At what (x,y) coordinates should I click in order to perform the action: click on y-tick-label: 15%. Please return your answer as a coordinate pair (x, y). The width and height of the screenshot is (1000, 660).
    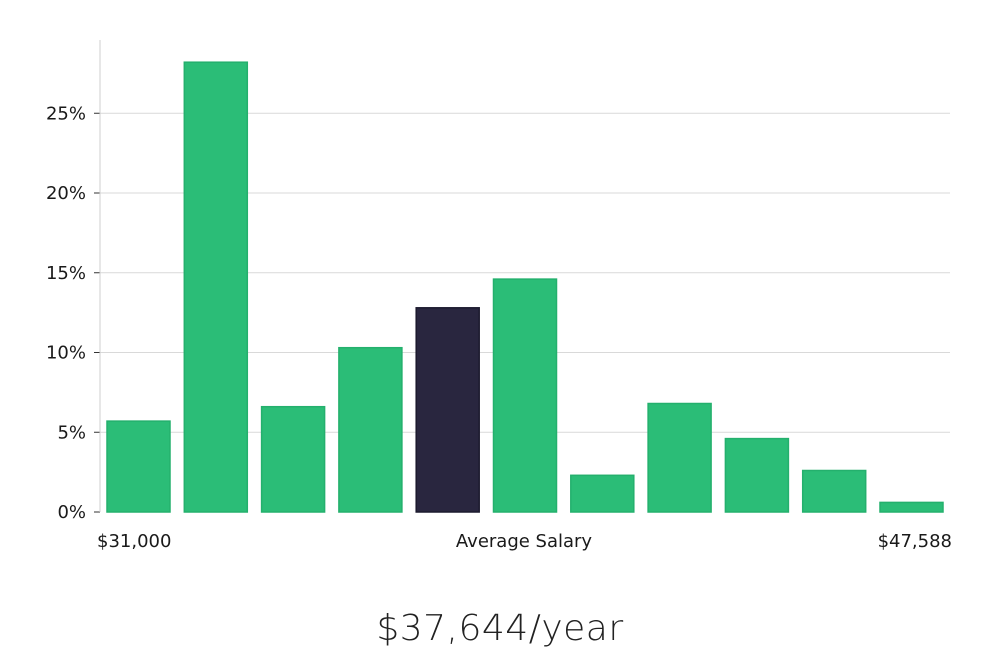
    Looking at the image, I should click on (66, 273).